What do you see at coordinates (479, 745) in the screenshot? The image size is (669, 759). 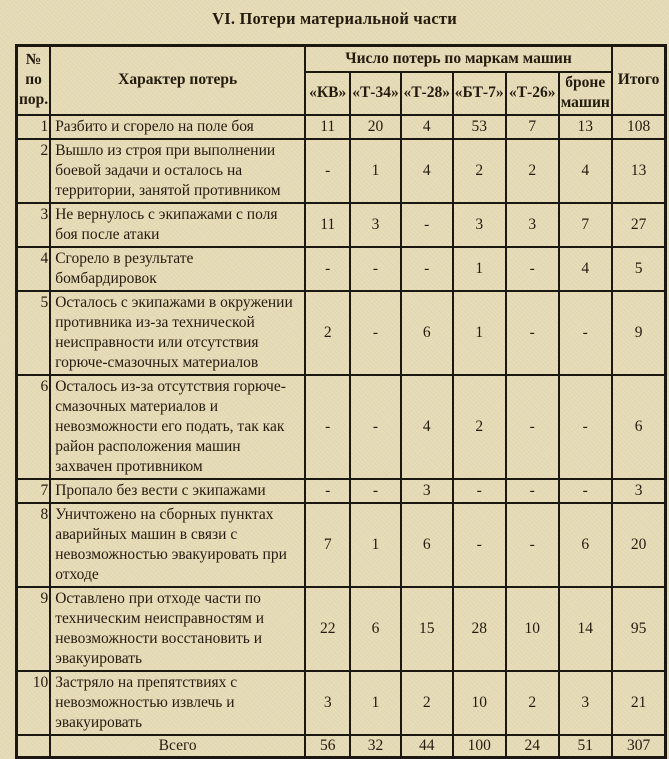 I see `total-value-cell: 100` at bounding box center [479, 745].